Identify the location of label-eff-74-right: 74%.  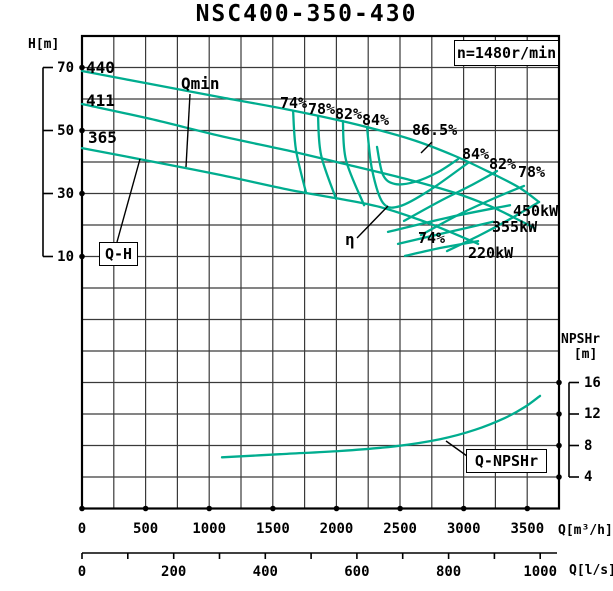
(432, 238).